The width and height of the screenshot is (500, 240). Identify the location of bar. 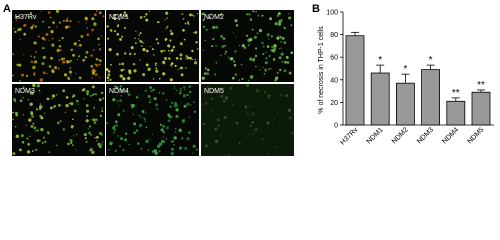
(431, 97).